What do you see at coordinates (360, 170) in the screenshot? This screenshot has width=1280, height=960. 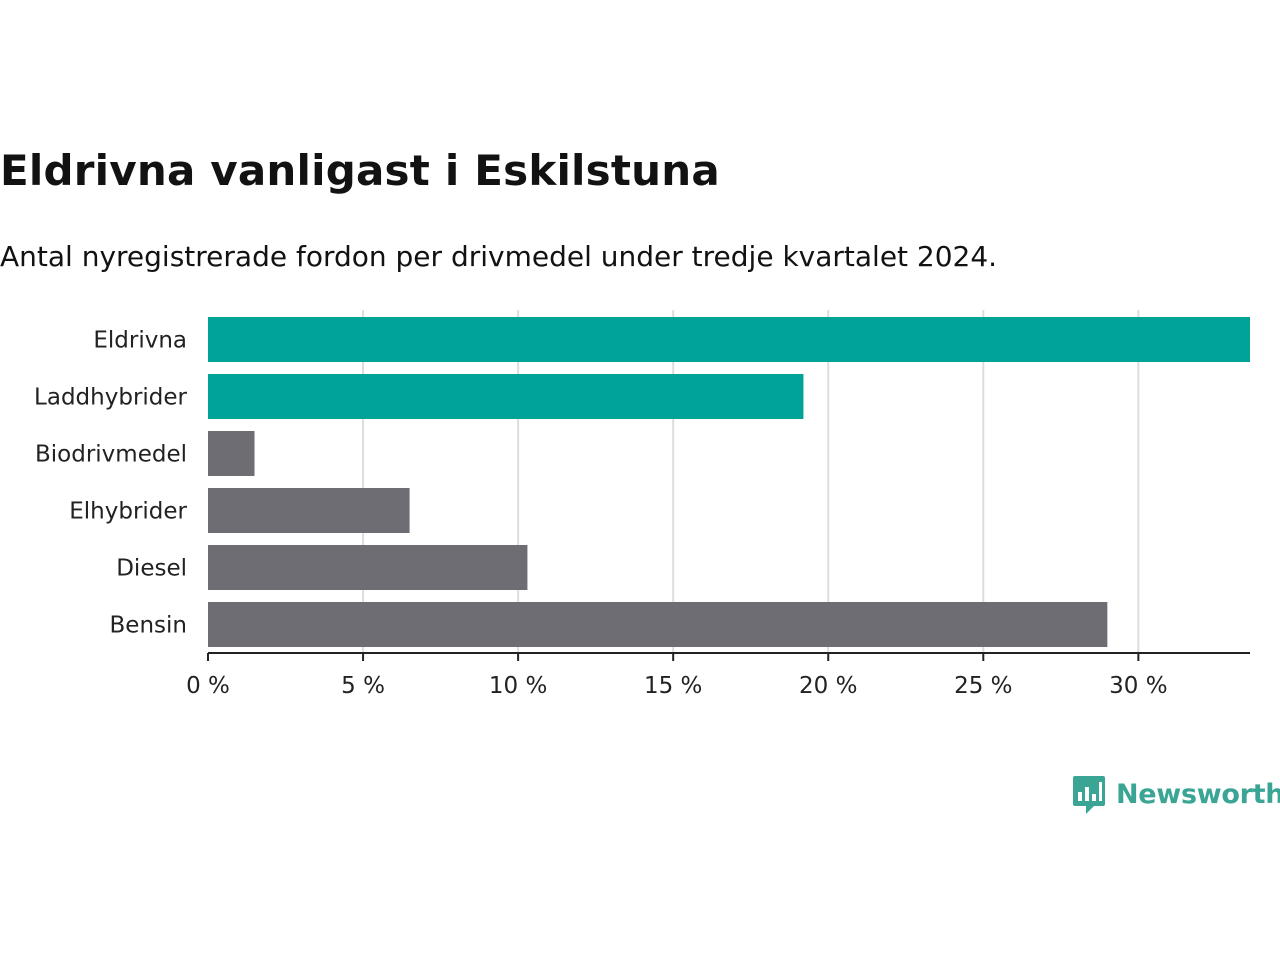 I see `chart-title: Eldrivna vanligast i Eskilstuna` at bounding box center [360, 170].